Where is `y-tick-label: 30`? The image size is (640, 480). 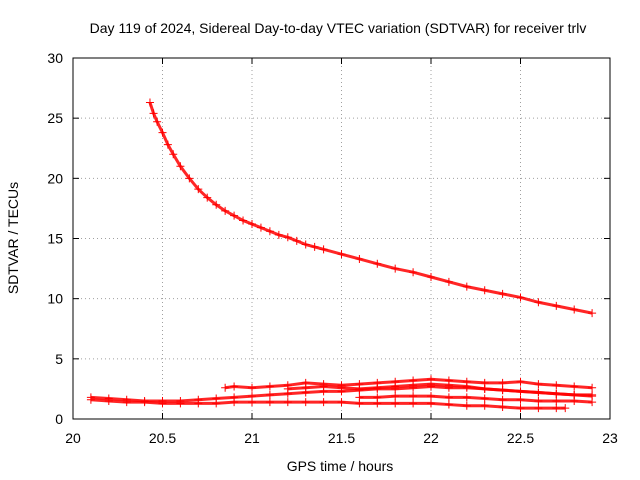 y-tick-label: 30 is located at coordinates (55, 58).